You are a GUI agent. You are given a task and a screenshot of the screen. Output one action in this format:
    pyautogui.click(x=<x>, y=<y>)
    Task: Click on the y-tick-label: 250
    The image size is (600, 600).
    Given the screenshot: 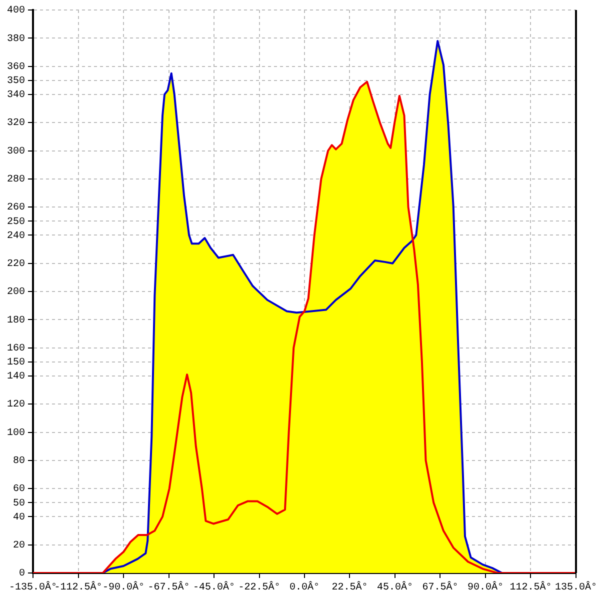 What is the action you would take?
    pyautogui.click(x=16, y=222)
    